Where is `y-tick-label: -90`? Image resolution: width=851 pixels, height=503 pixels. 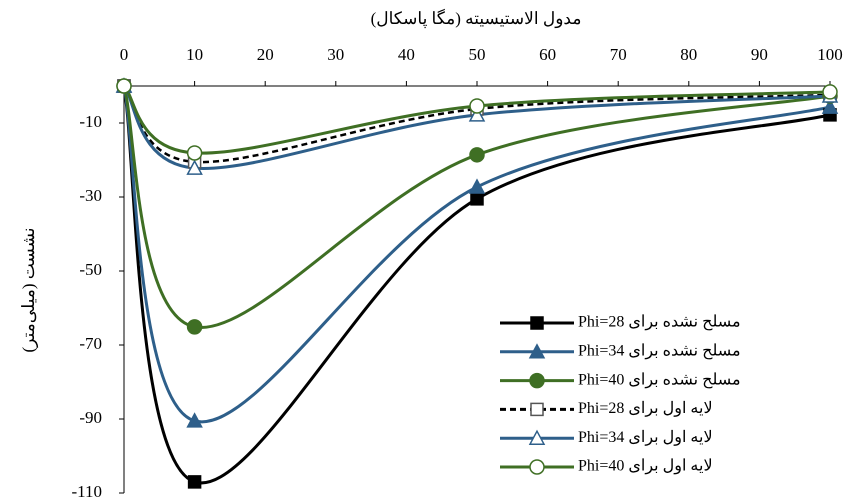
y-tick-label: -90 is located at coordinates (90, 417).